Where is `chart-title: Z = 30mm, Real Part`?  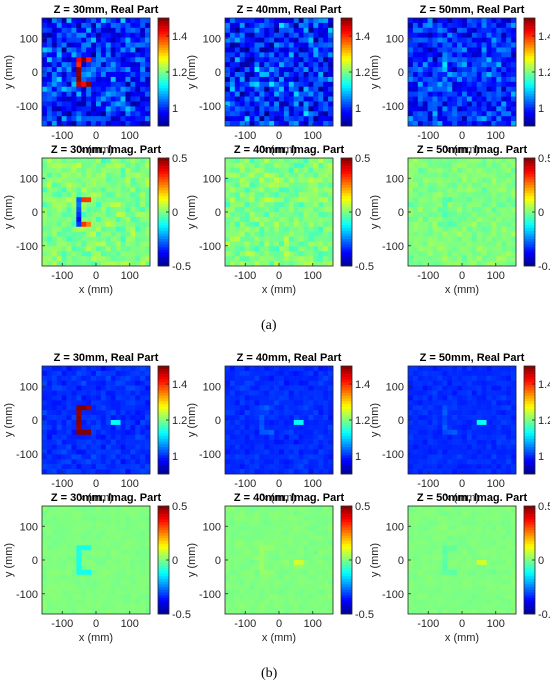
chart-title: Z = 30mm, Real Part is located at coordinates (106, 10).